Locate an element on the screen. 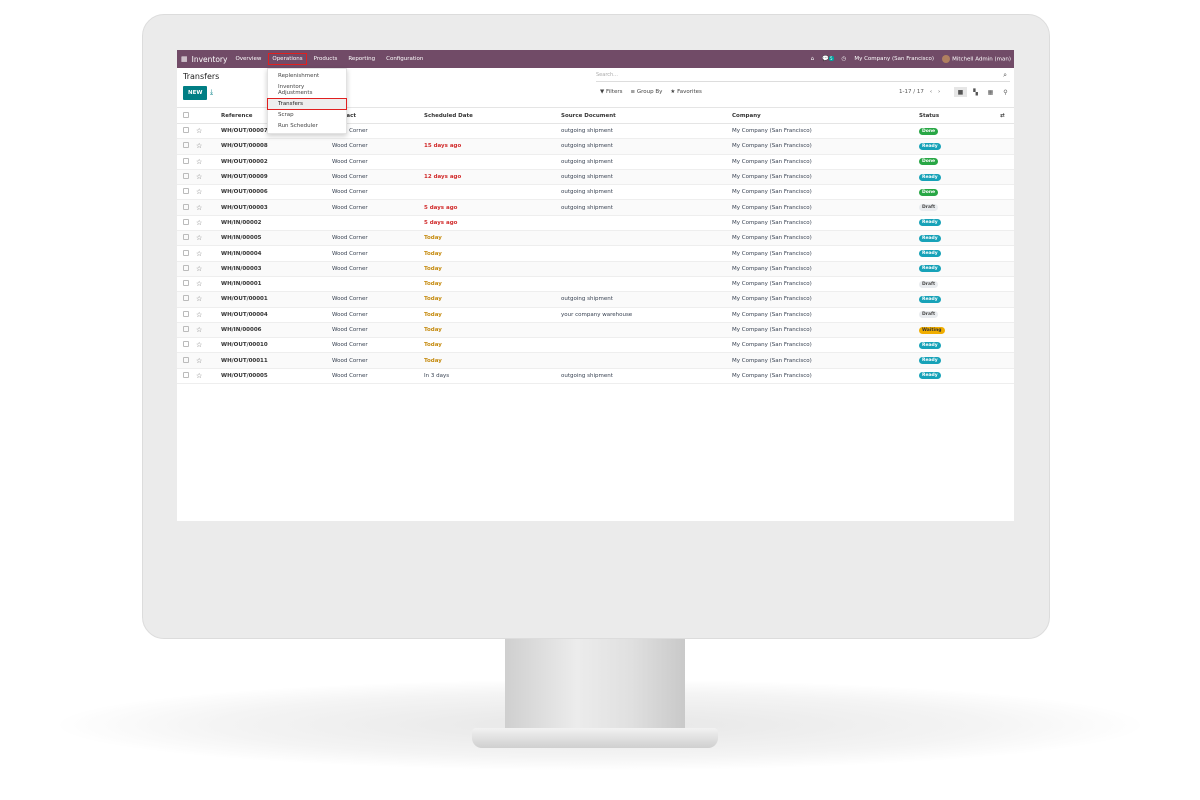  app-name: Inventory is located at coordinates (209, 59).